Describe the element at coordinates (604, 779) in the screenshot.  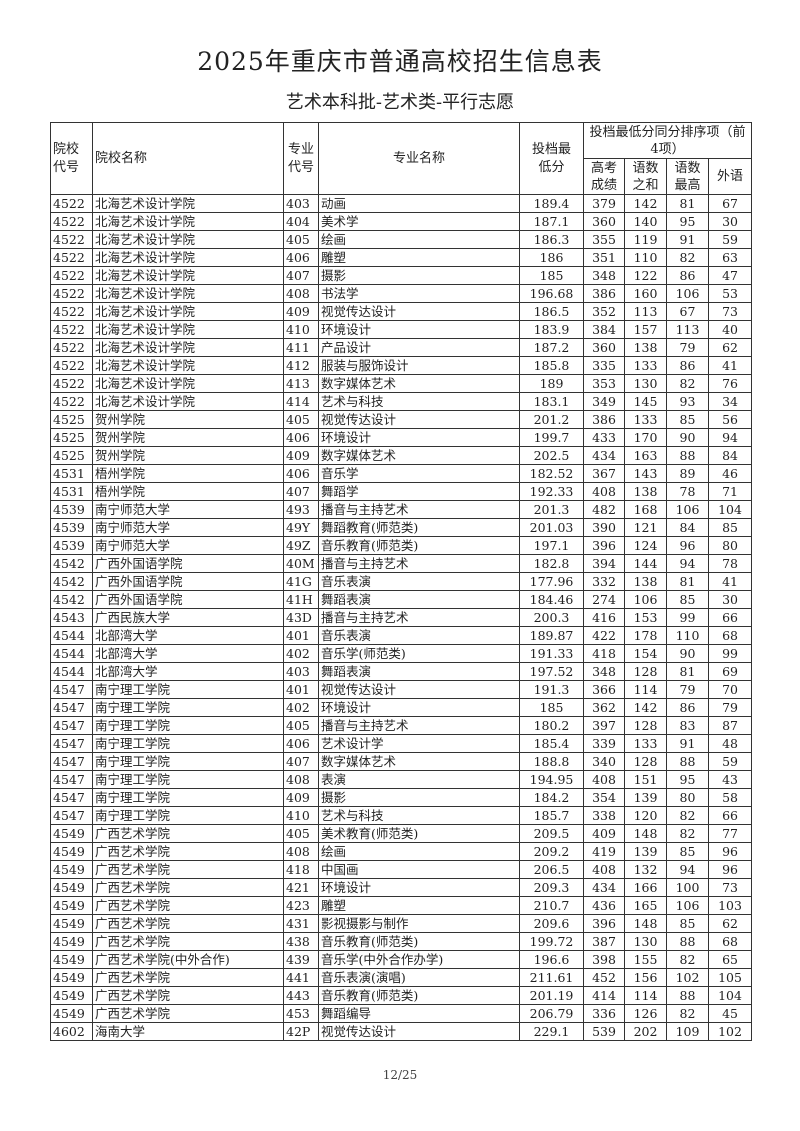
I see `cell-gaokao: 408` at that location.